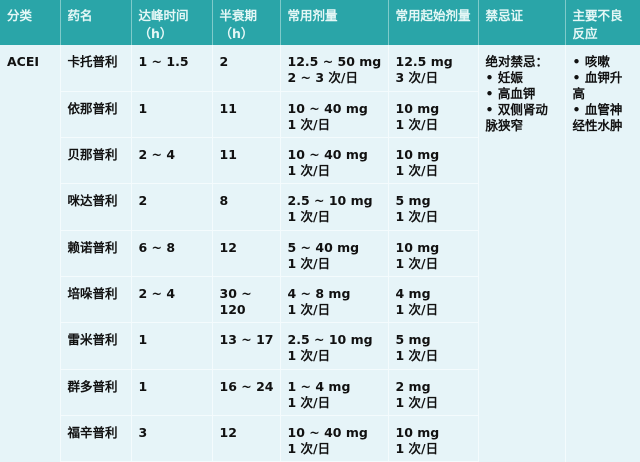  I want to click on usual-dose-line: 12.5 ~ 50 mg, so click(334, 61).